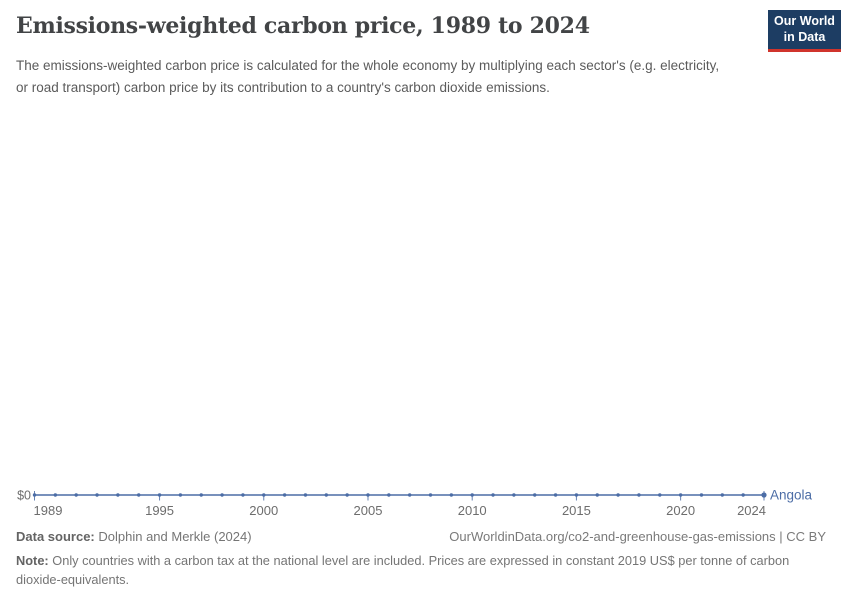  What do you see at coordinates (804, 20) in the screenshot?
I see `owid-logo-line1: Our World` at bounding box center [804, 20].